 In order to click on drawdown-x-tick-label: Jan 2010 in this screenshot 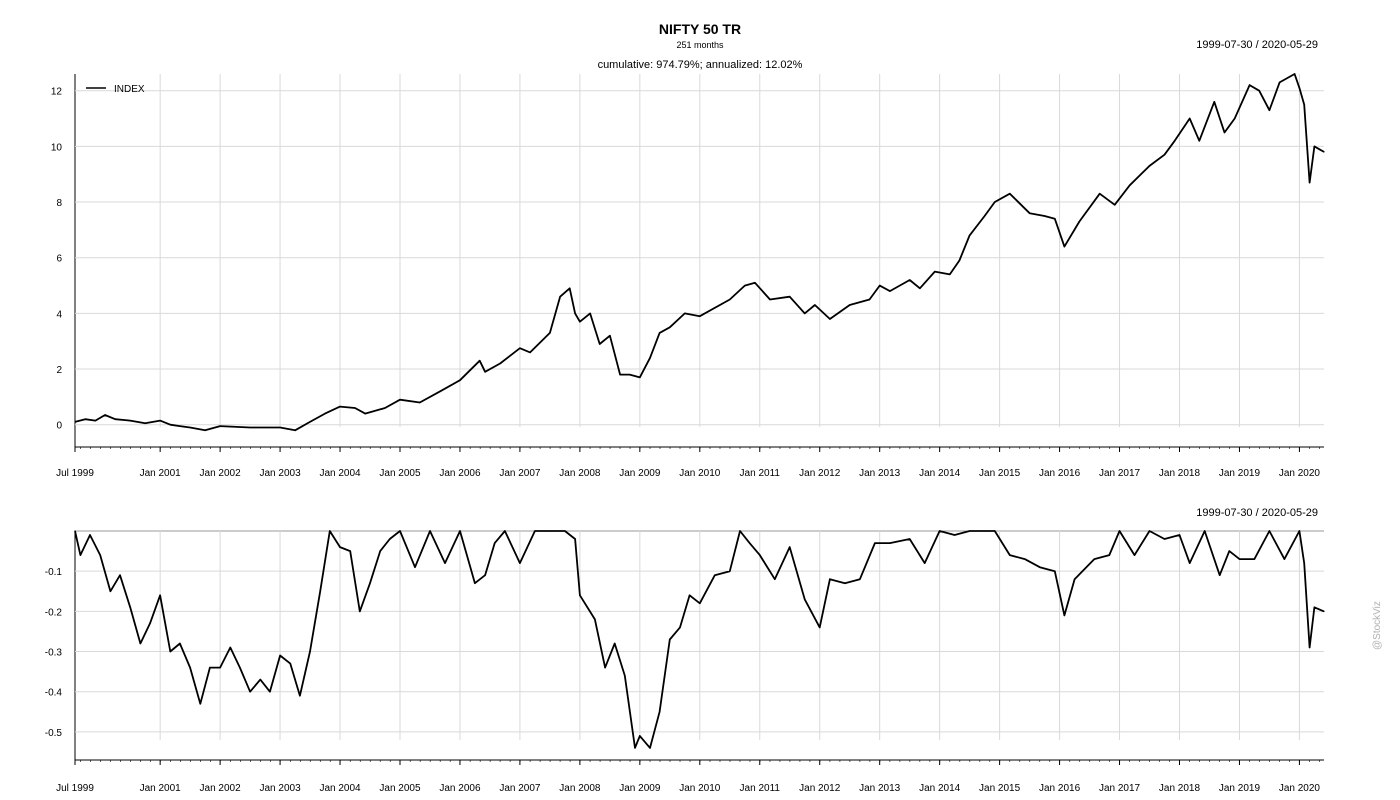, I will do `click(700, 788)`.